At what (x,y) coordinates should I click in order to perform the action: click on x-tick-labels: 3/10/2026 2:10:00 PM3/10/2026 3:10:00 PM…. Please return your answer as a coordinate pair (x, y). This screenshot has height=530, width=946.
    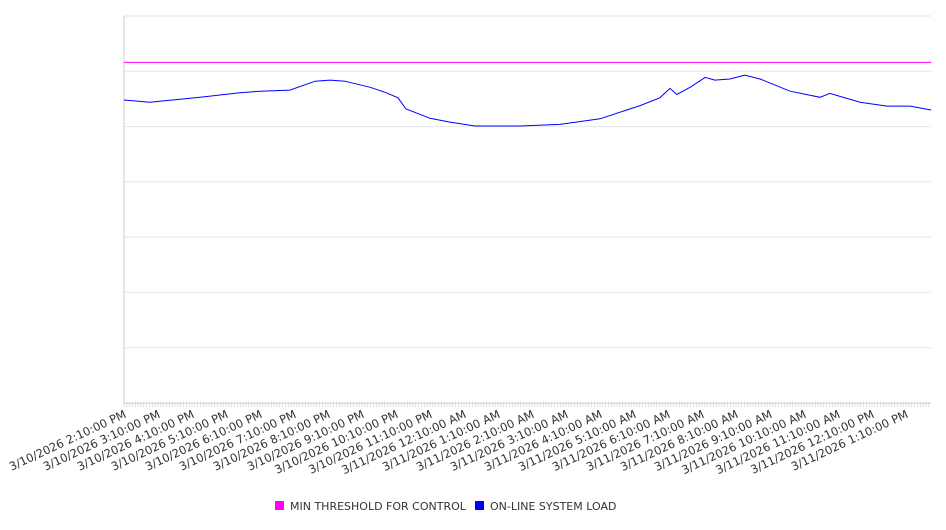
    Looking at the image, I should click on (458, 442).